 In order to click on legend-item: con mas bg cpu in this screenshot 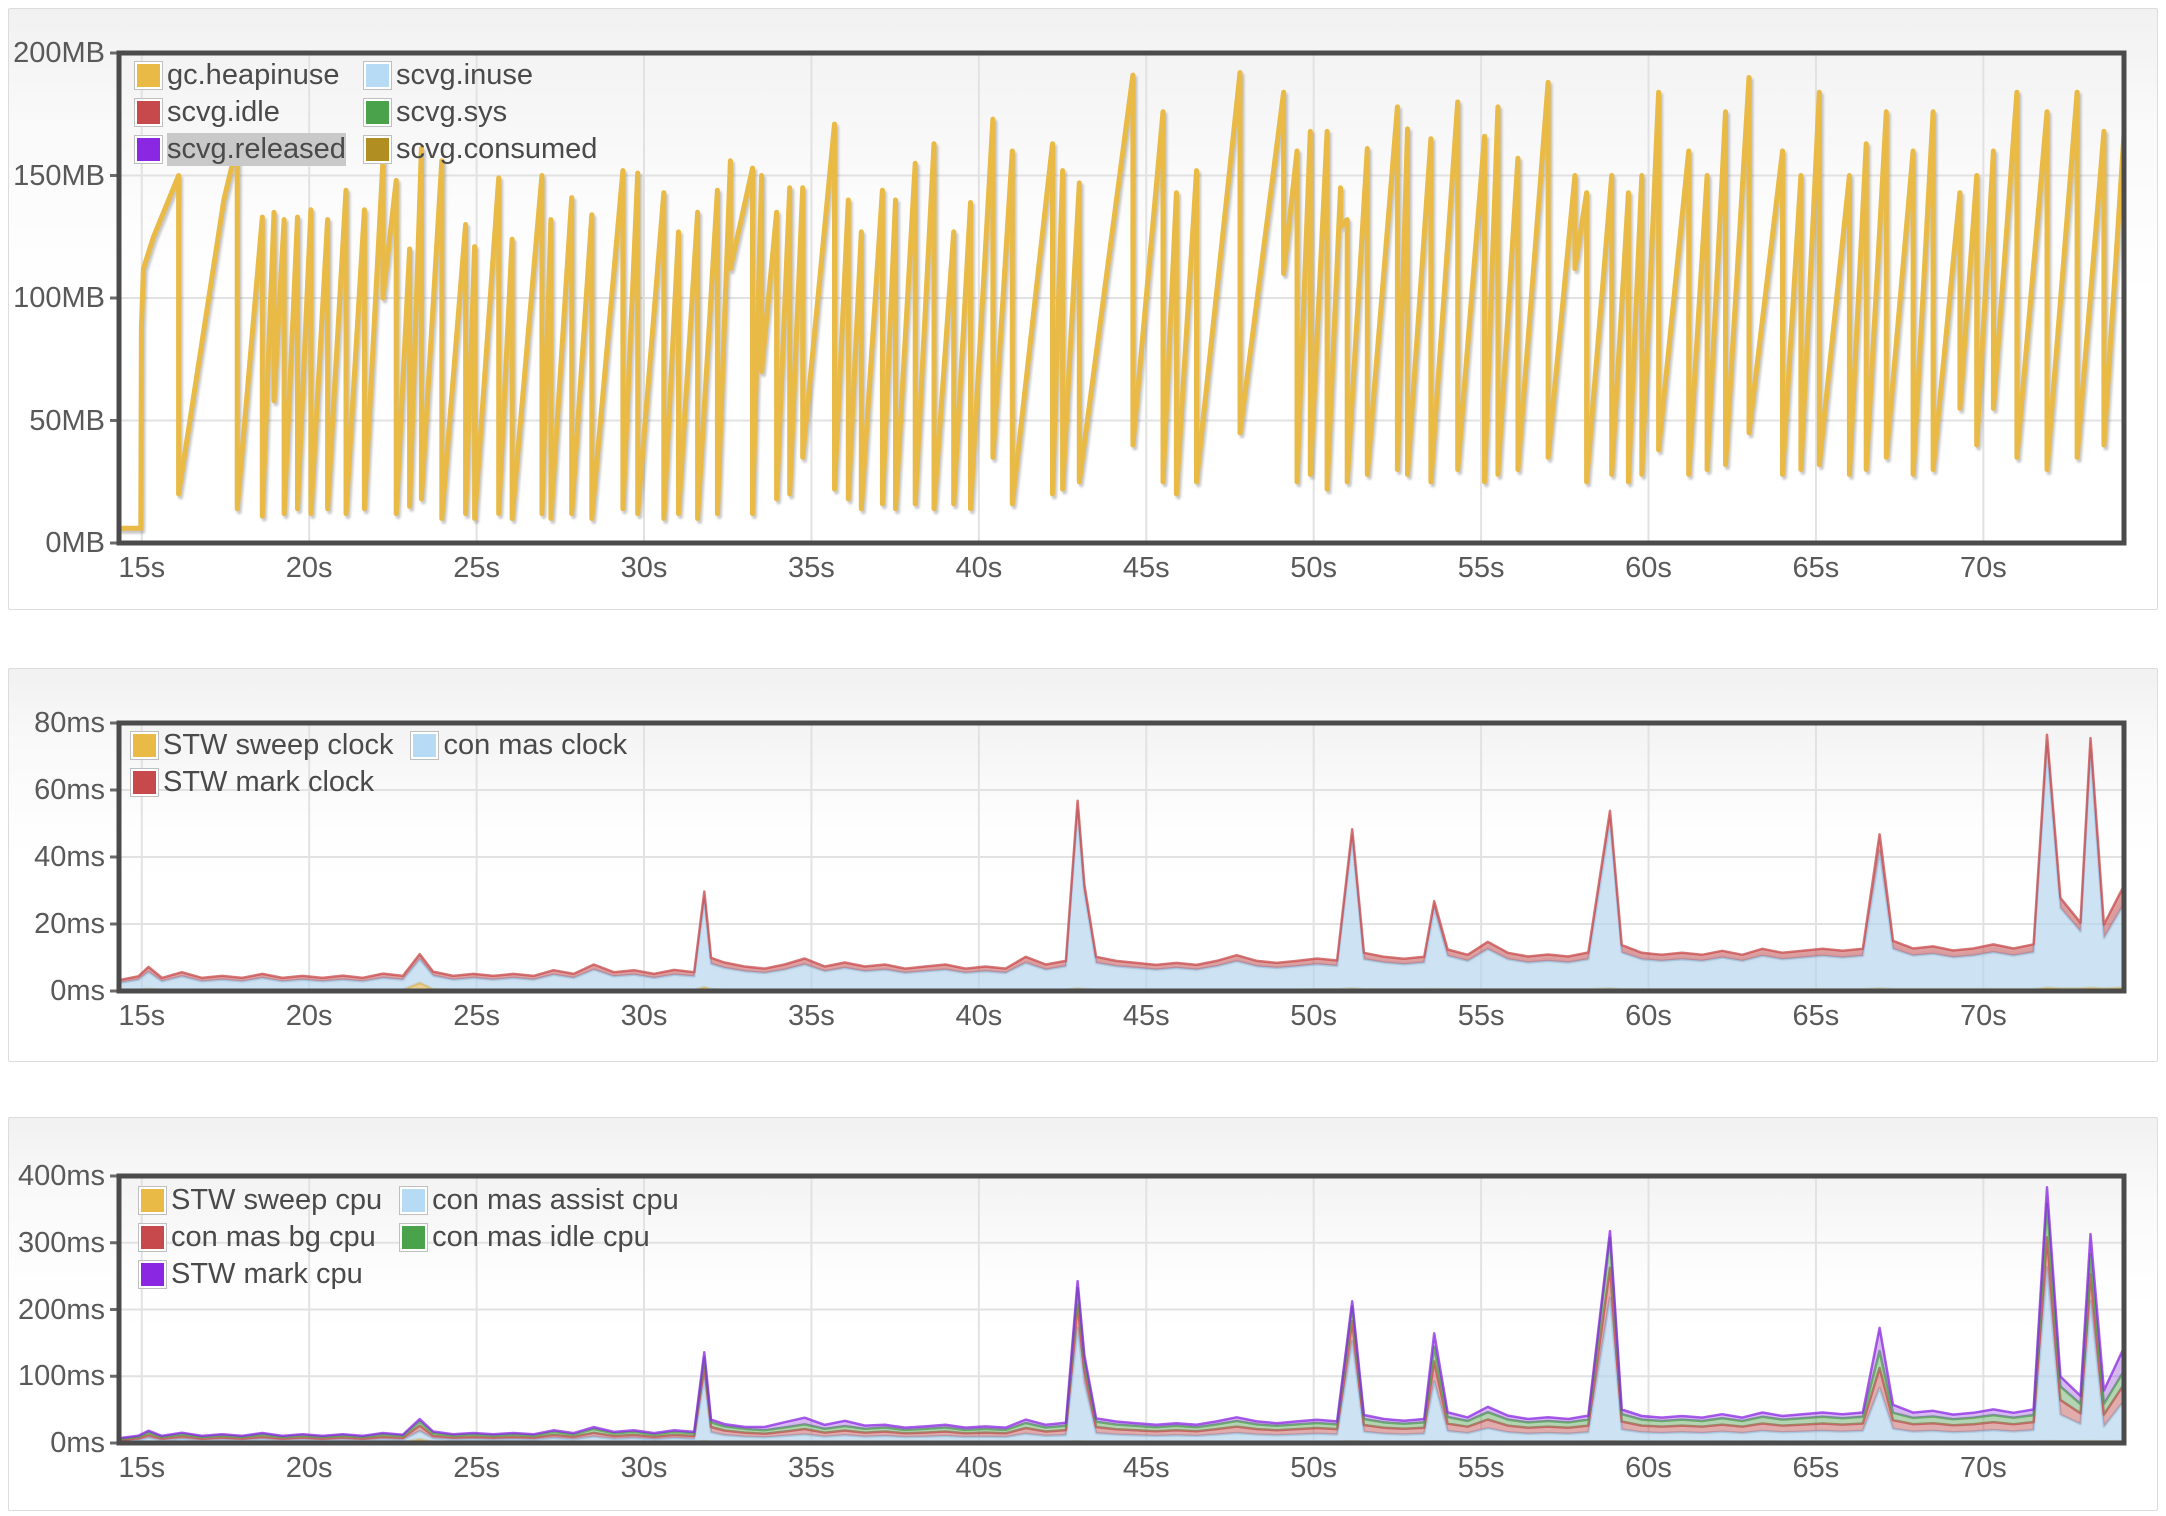, I will do `click(260, 1237)`.